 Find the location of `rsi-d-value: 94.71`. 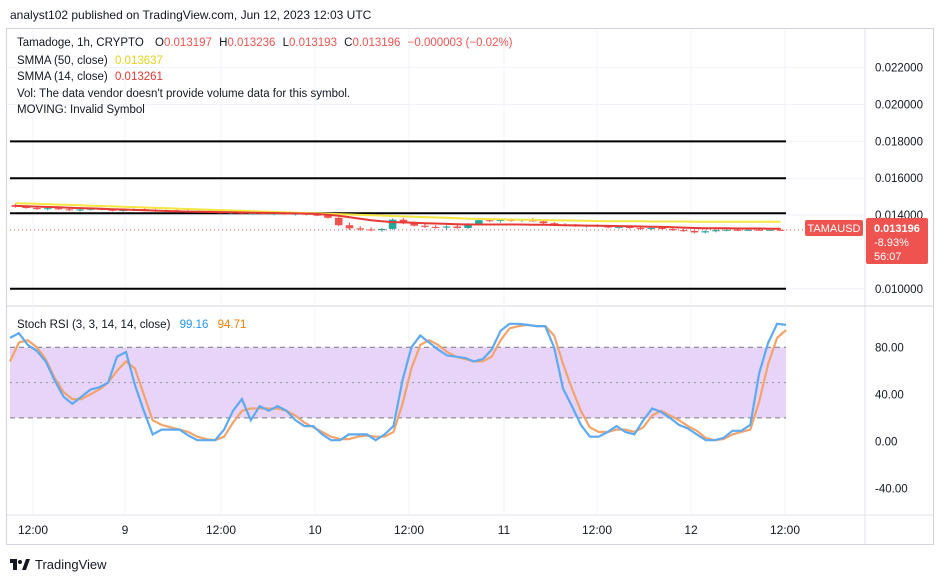

rsi-d-value: 94.71 is located at coordinates (232, 325).